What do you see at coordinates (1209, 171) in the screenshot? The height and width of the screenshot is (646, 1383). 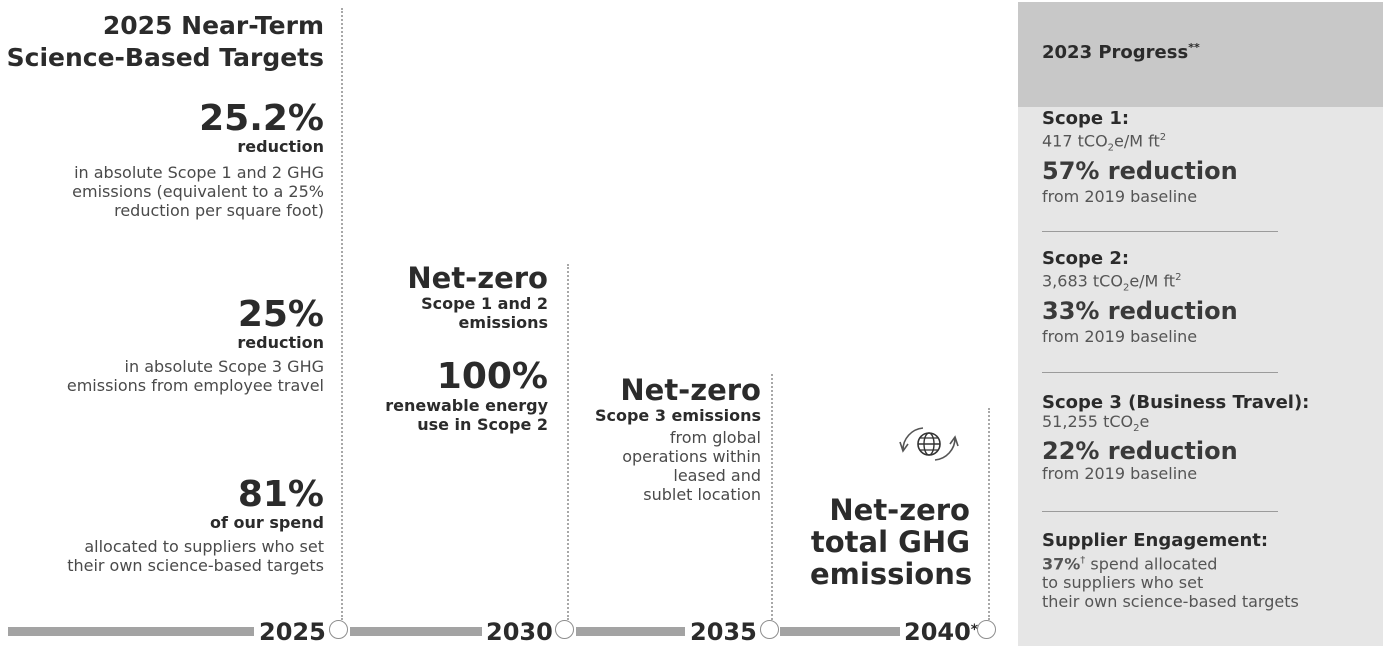 I see `scope1-reduction: 57% reduction` at bounding box center [1209, 171].